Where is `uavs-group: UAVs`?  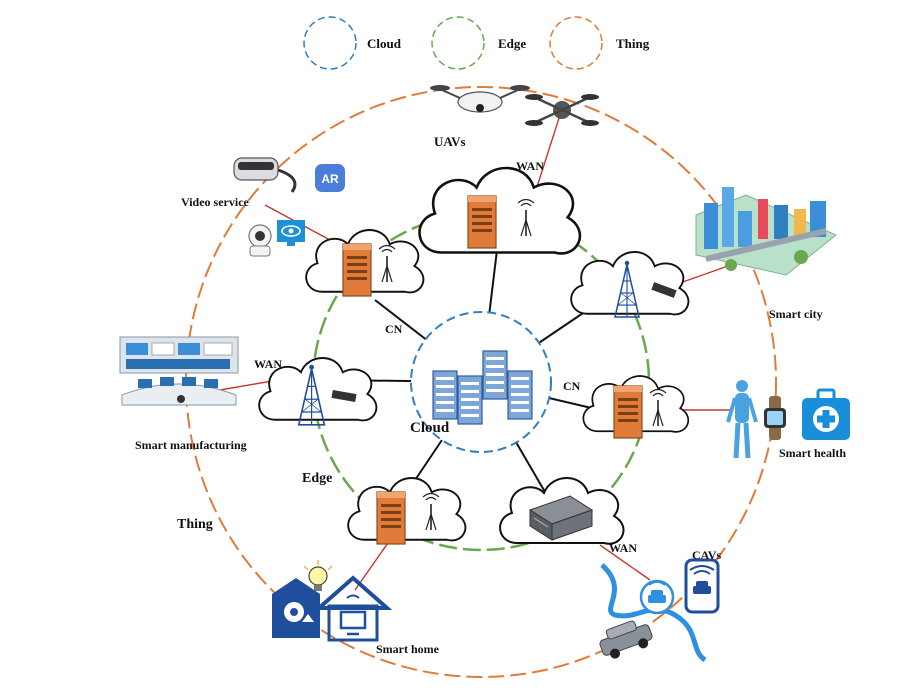
uavs-group: UAVs is located at coordinates (514, 117).